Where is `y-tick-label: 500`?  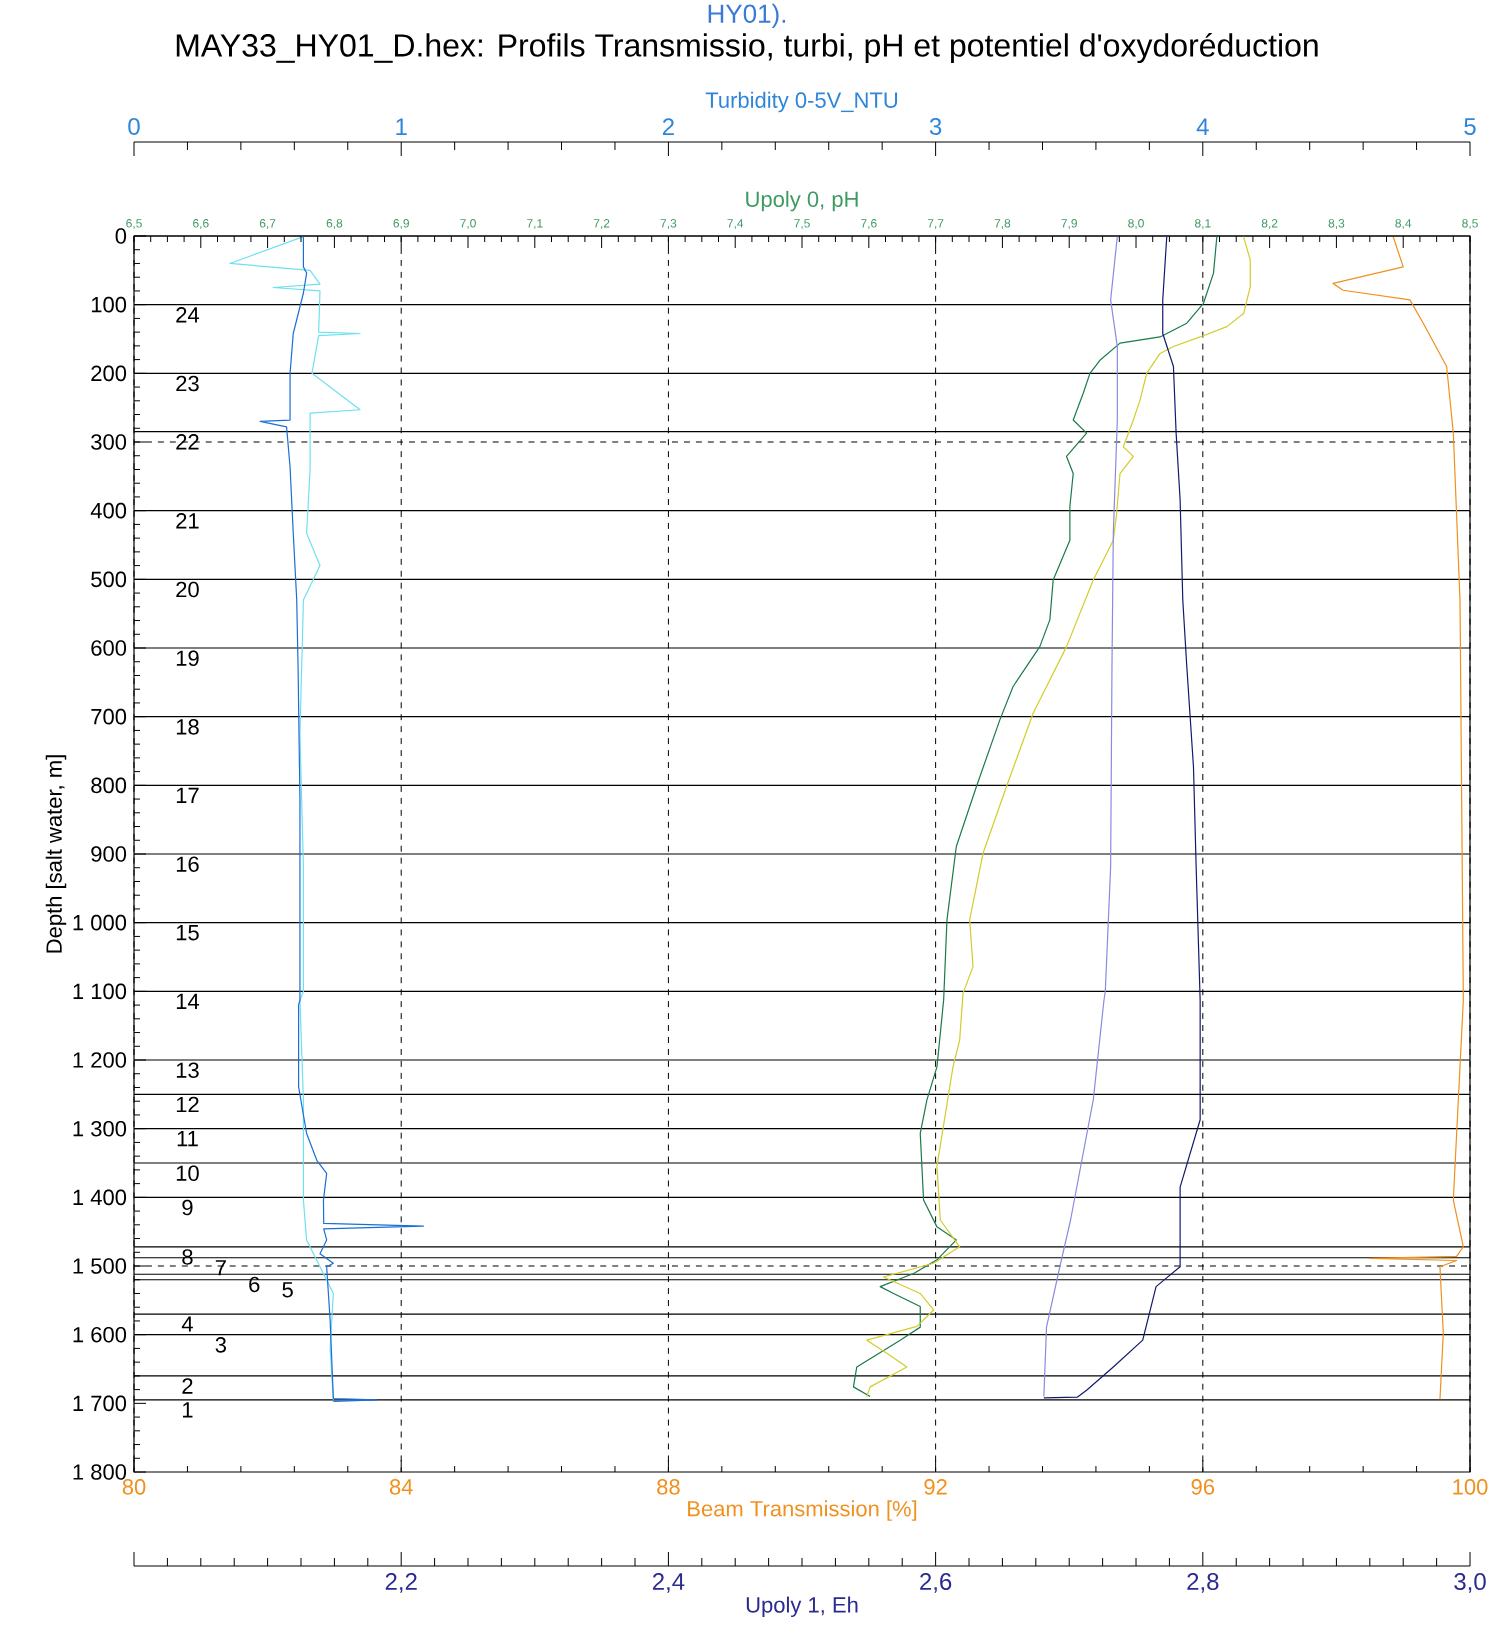 y-tick-label: 500 is located at coordinates (109, 579).